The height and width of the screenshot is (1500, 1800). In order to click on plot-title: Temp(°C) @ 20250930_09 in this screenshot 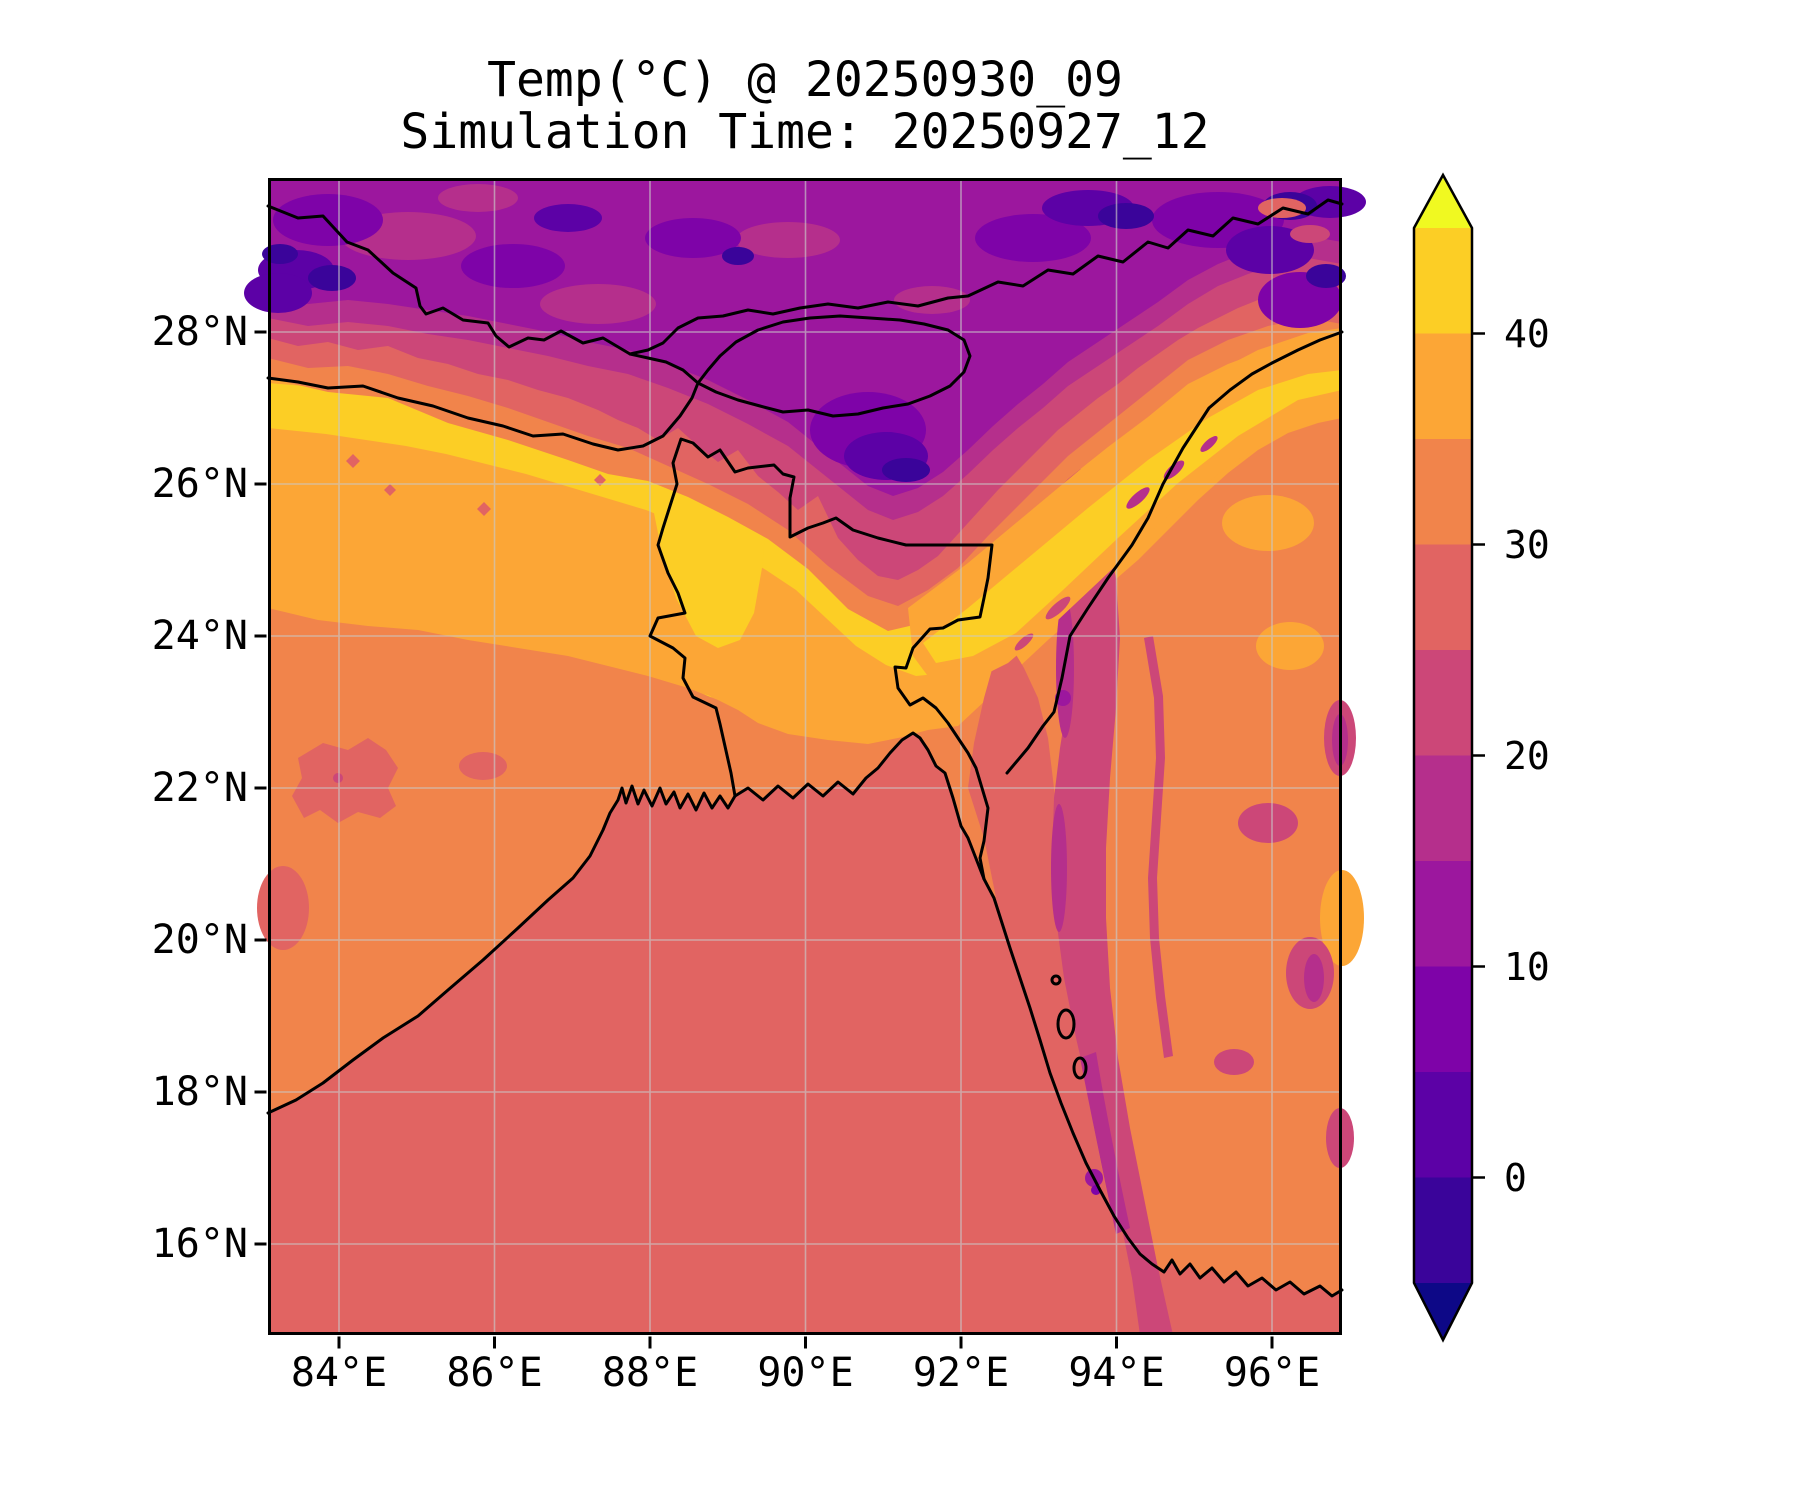, I will do `click(805, 80)`.